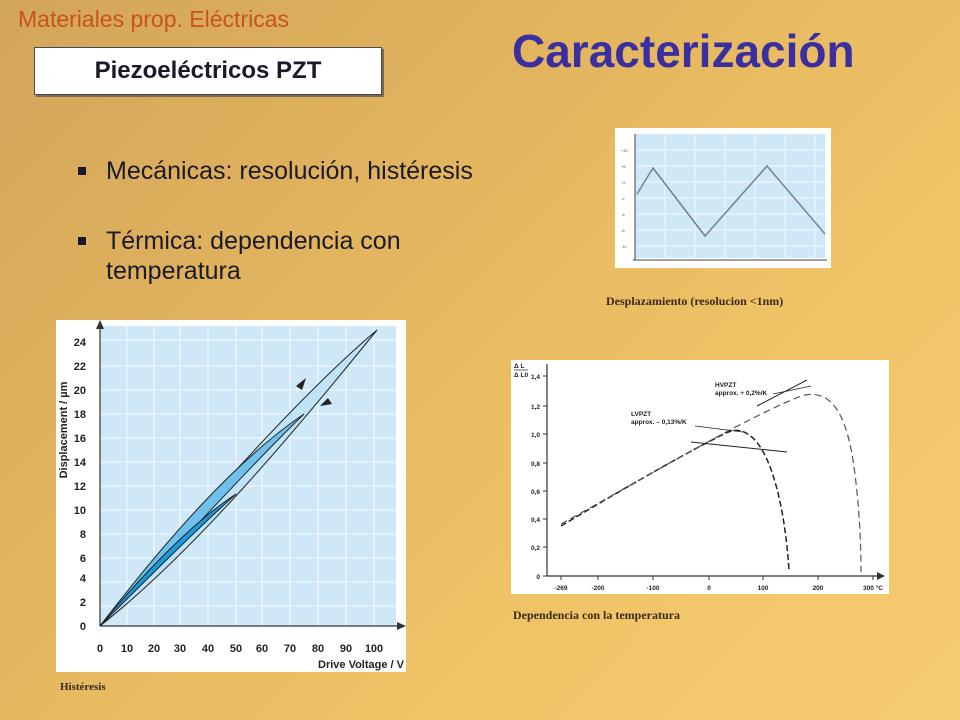  Describe the element at coordinates (535, 548) in the screenshot. I see `y-tick: 0,2` at that location.